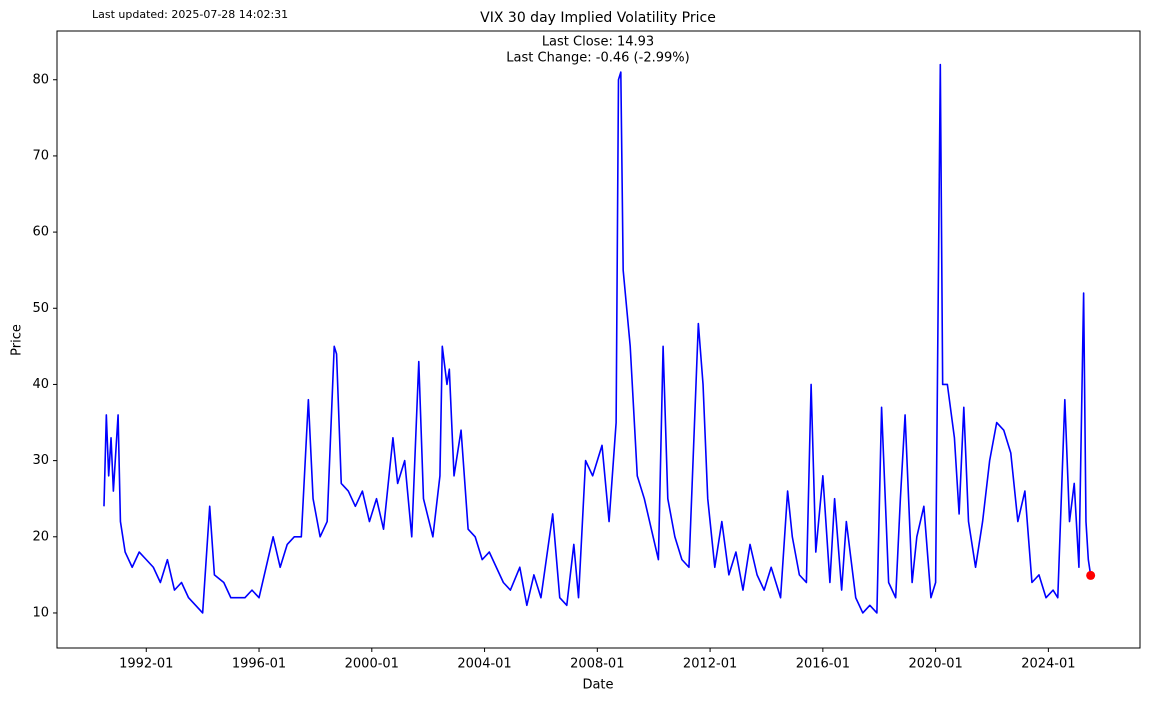  Describe the element at coordinates (40, 308) in the screenshot. I see `y-tick-label: 50` at that location.